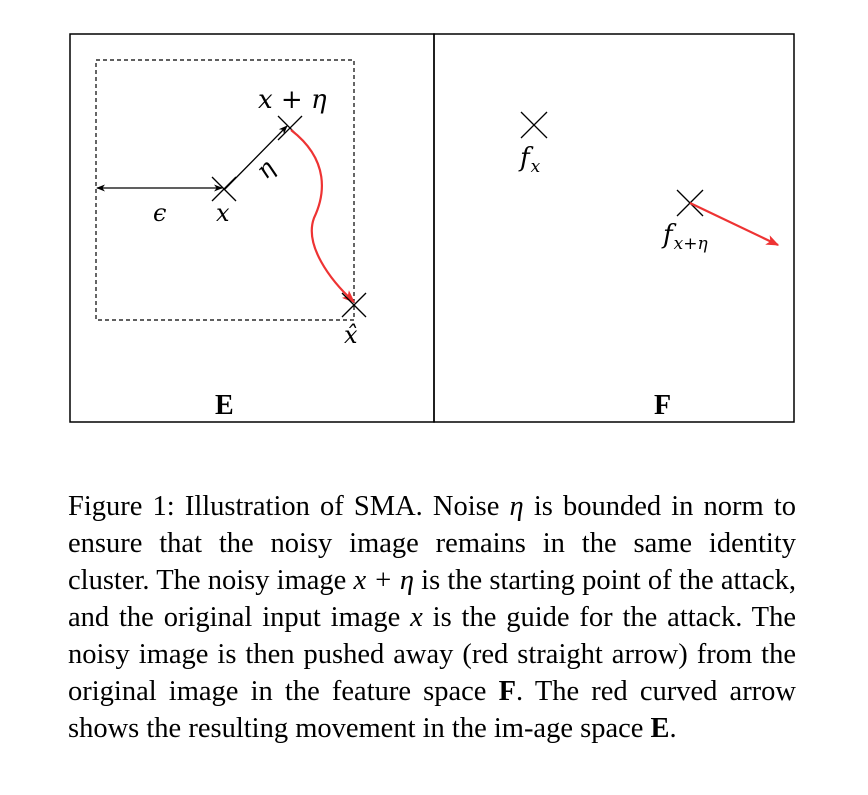  I want to click on fx-plus-eta-label: fx+η, so click(684, 237).